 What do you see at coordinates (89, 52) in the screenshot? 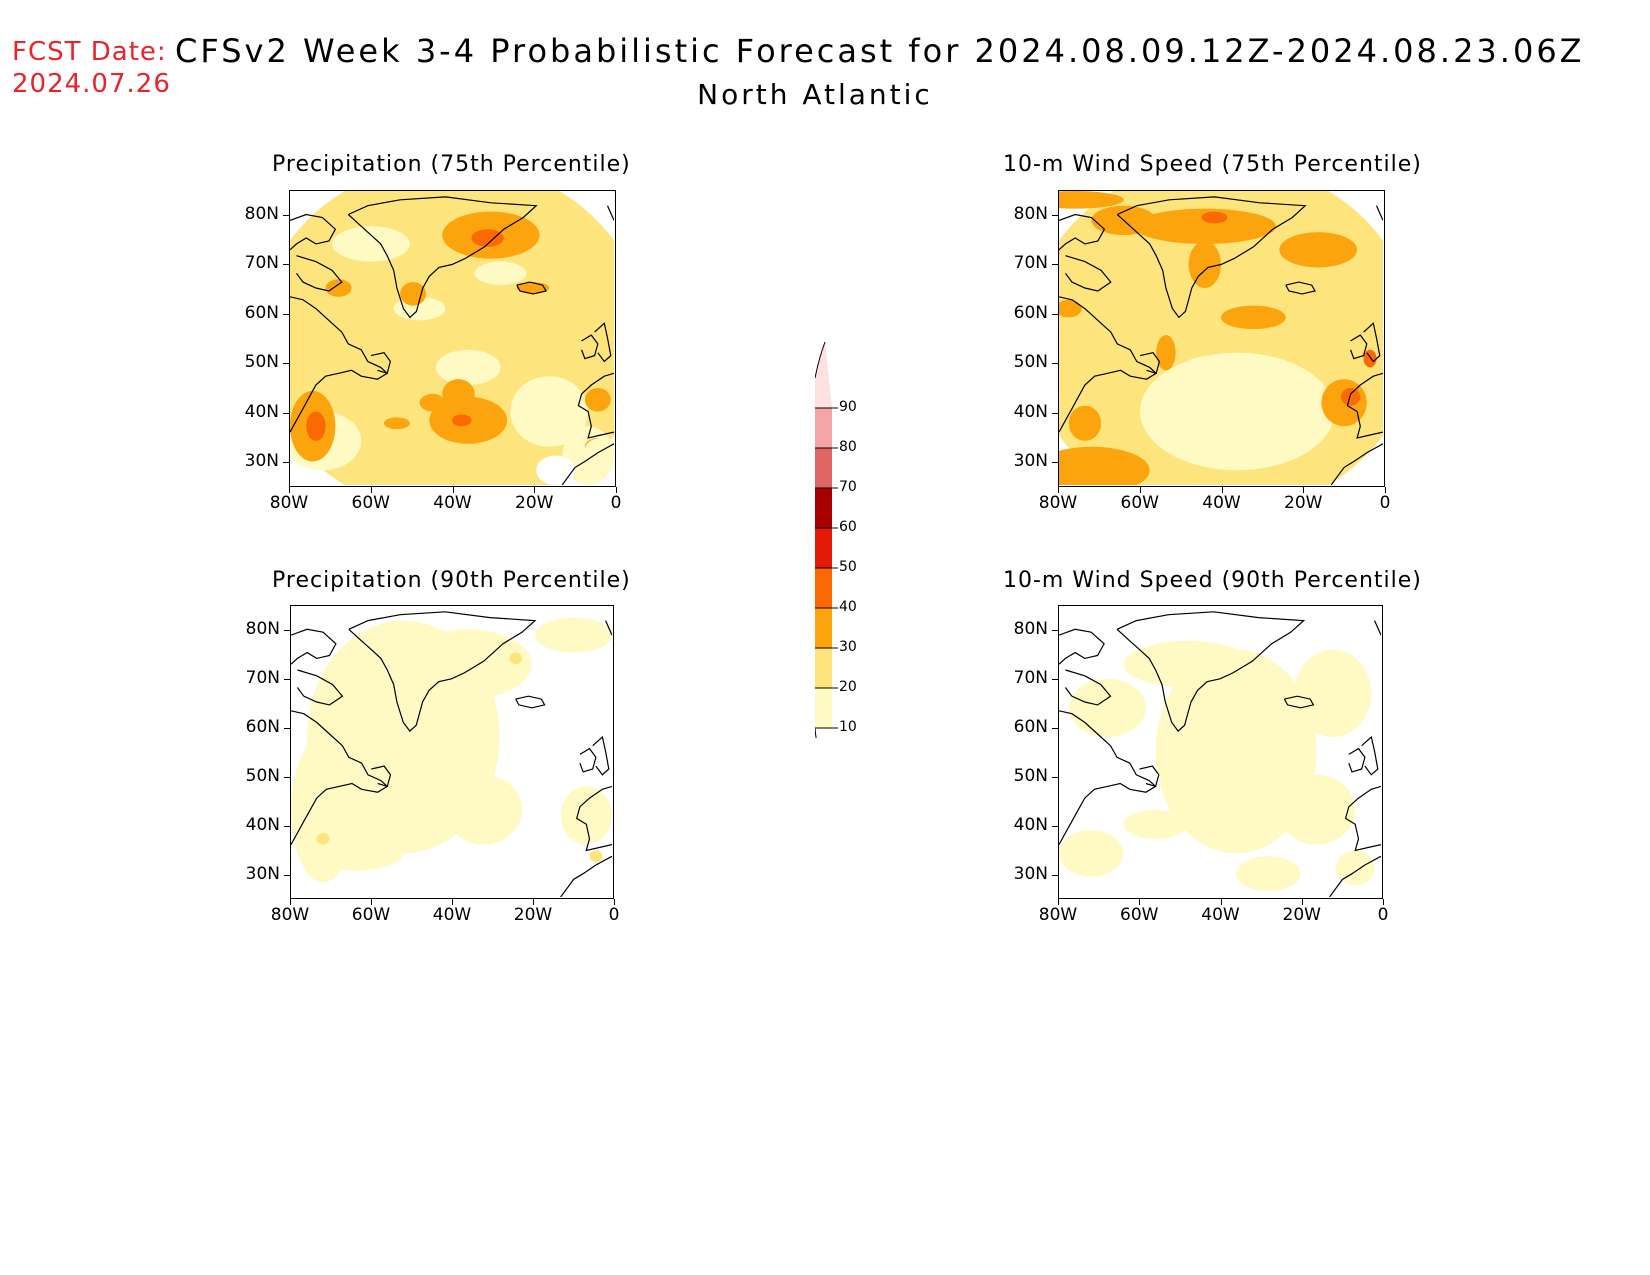
I see `forecast-date-label: FCST Date:` at bounding box center [89, 52].